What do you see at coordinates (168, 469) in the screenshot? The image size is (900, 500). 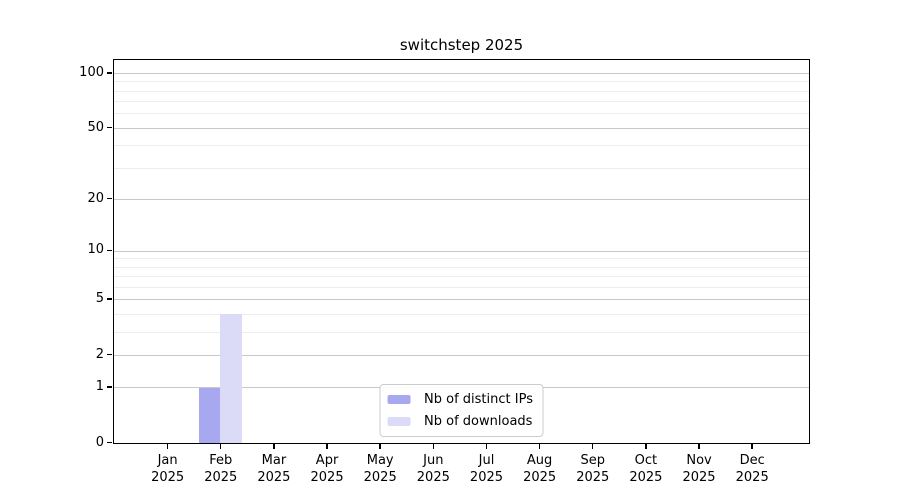 I see `x-tick-label: Jan 2025` at bounding box center [168, 469].